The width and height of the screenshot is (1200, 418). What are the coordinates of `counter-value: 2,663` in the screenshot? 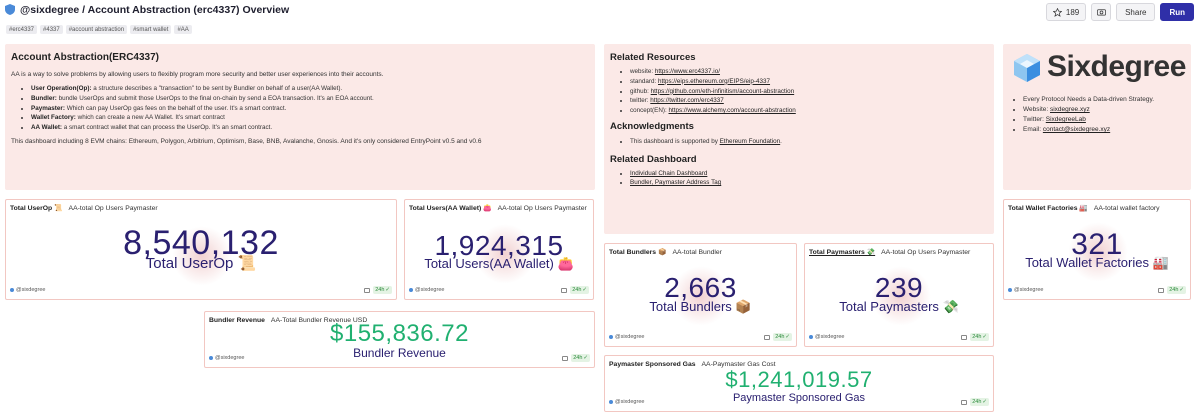 It's located at (700, 287).